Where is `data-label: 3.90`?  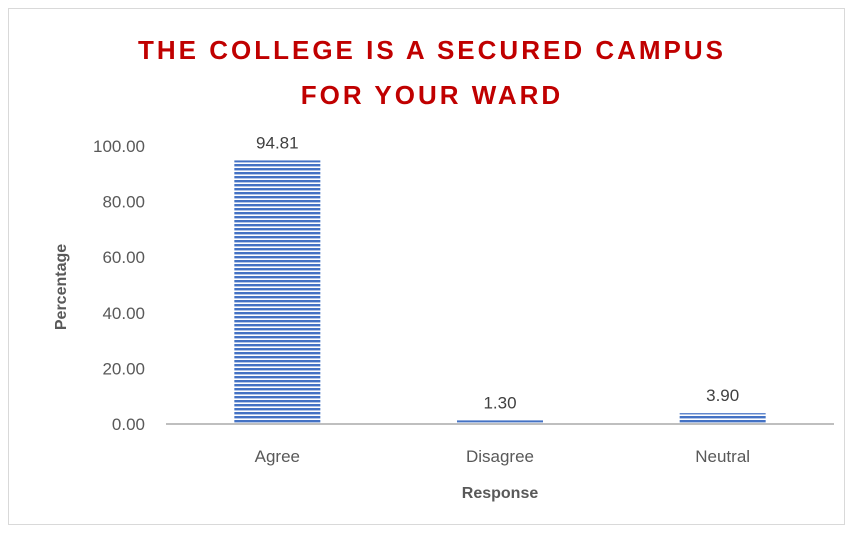
data-label: 3.90 is located at coordinates (722, 395).